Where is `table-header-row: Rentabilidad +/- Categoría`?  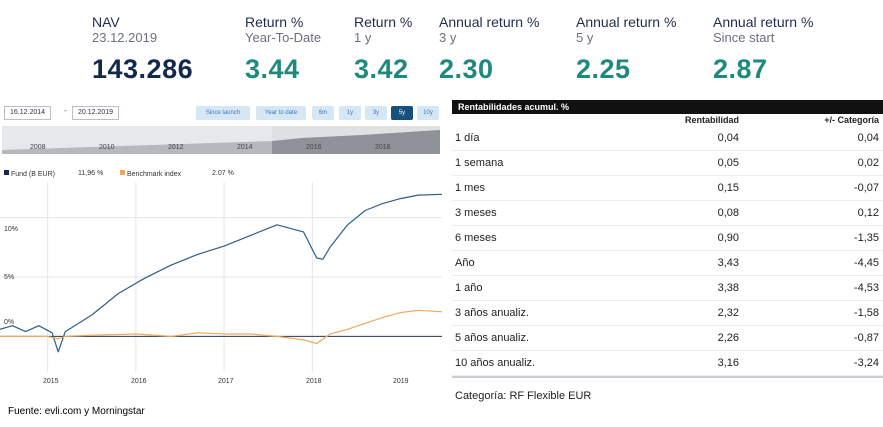 table-header-row: Rentabilidad +/- Categoría is located at coordinates (667, 120).